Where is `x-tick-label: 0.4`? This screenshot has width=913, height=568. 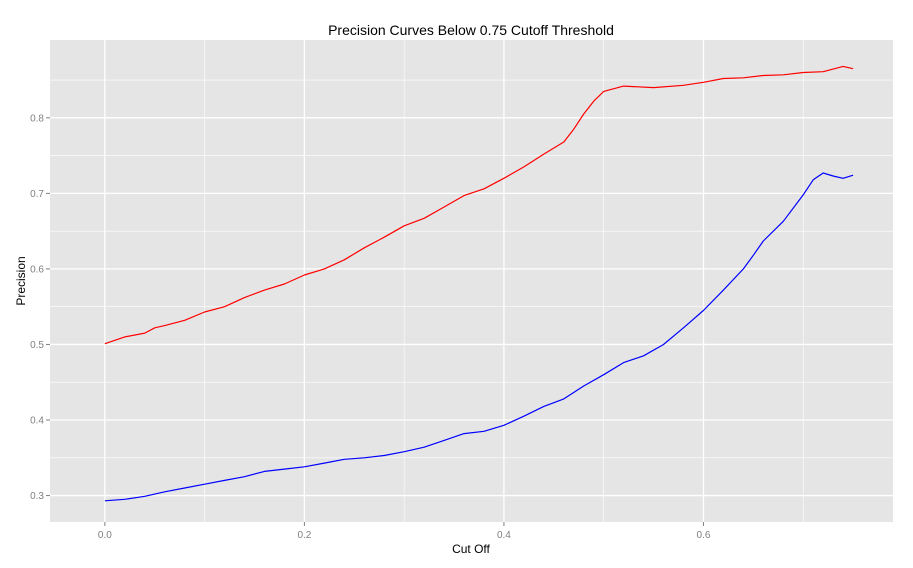 x-tick-label: 0.4 is located at coordinates (504, 535).